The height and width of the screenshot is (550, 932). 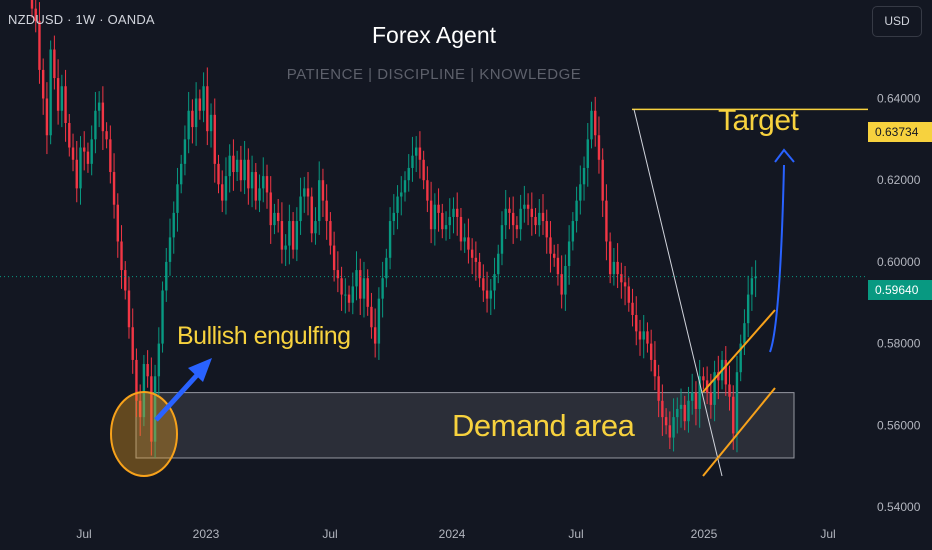 What do you see at coordinates (434, 74) in the screenshot?
I see `chart-subtitle: PATIENCE | DISCIPLINE | KNOWLEDGE` at bounding box center [434, 74].